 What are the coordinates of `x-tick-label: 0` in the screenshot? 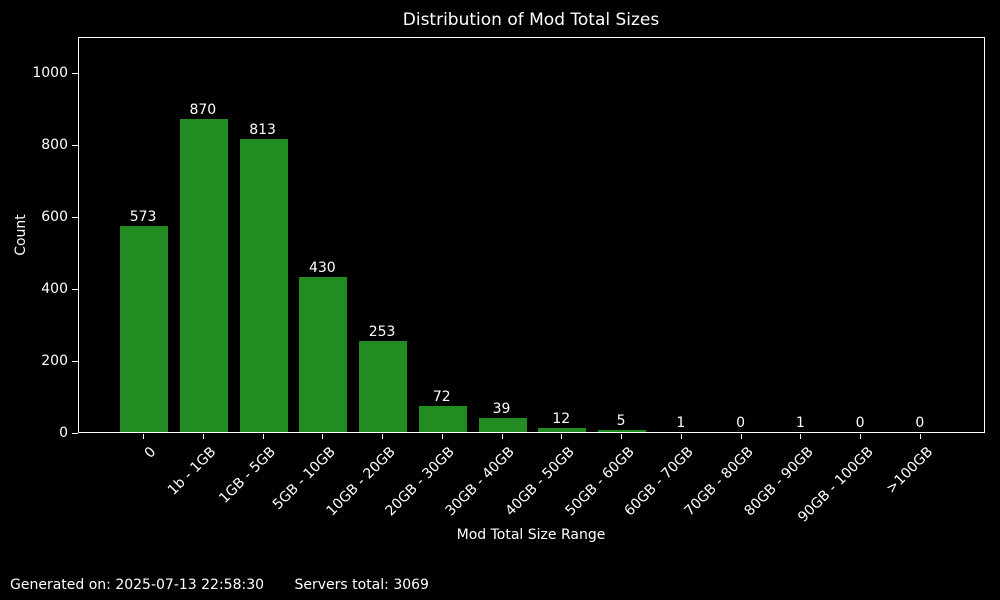 It's located at (150, 453).